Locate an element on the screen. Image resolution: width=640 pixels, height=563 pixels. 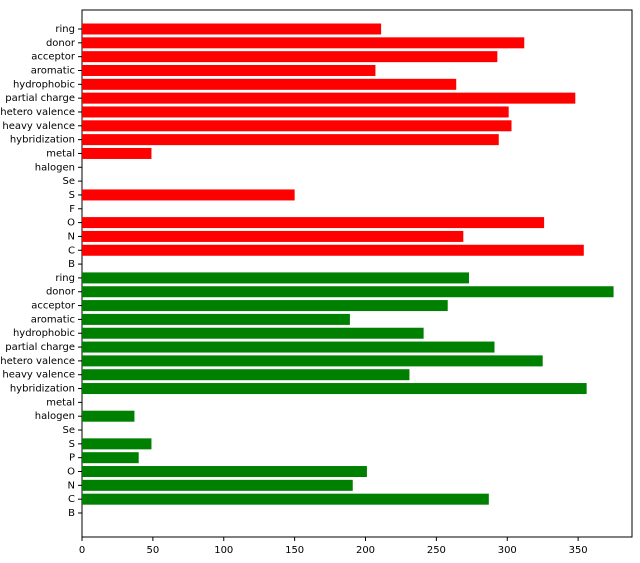
x-tick-label: 250 is located at coordinates (436, 550).